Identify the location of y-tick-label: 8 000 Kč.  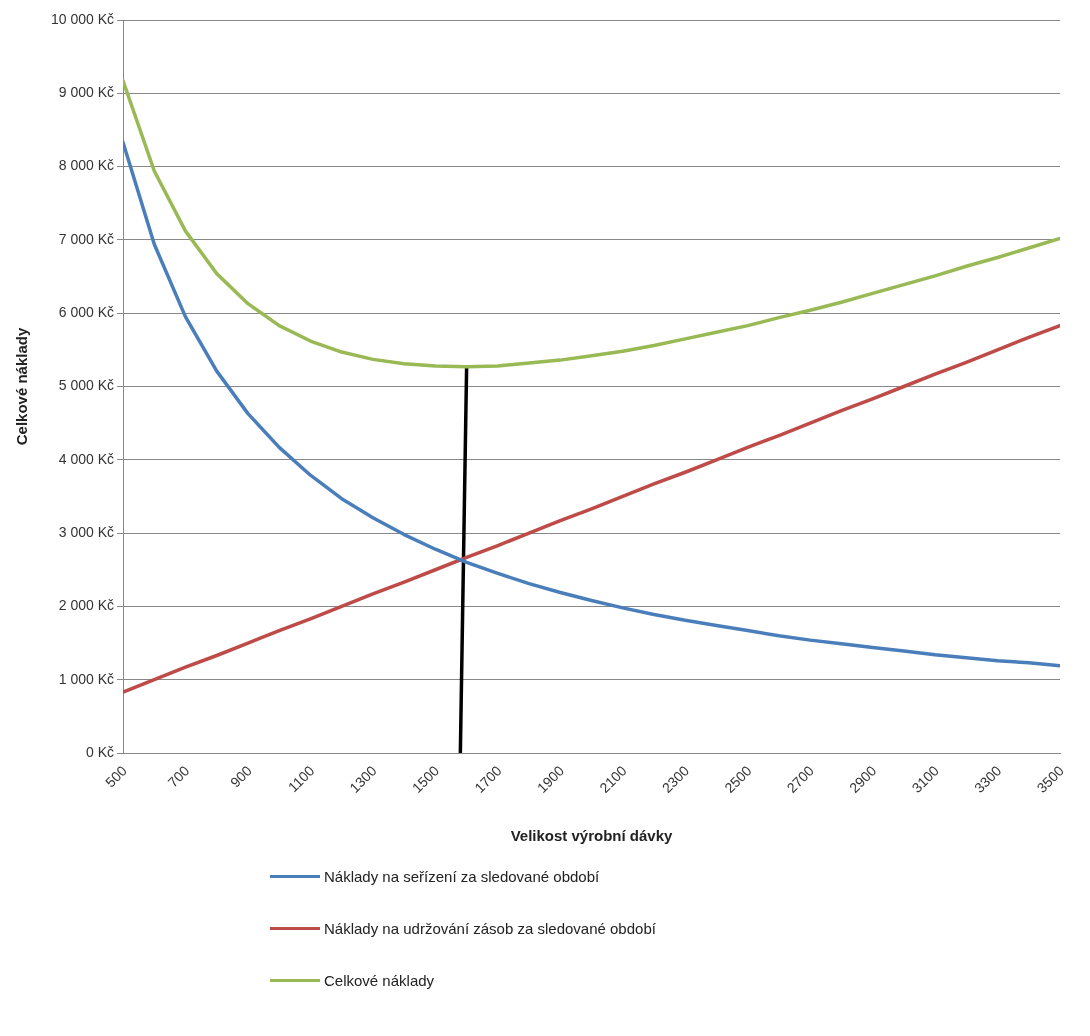
(86, 165).